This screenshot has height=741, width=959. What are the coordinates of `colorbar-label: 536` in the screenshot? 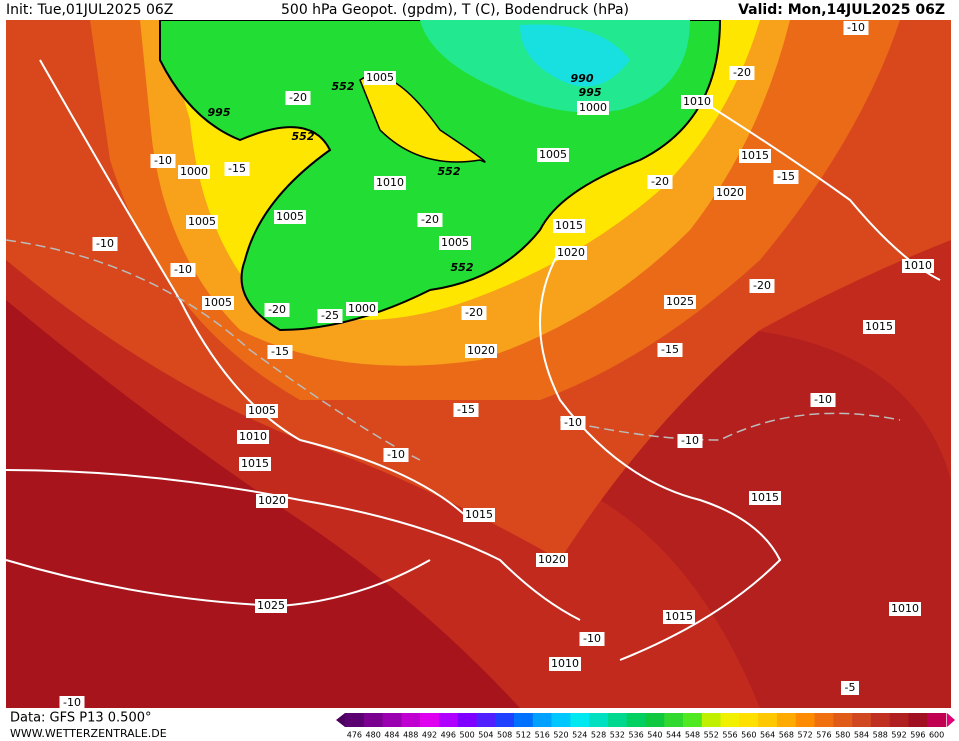 It's located at (635, 735).